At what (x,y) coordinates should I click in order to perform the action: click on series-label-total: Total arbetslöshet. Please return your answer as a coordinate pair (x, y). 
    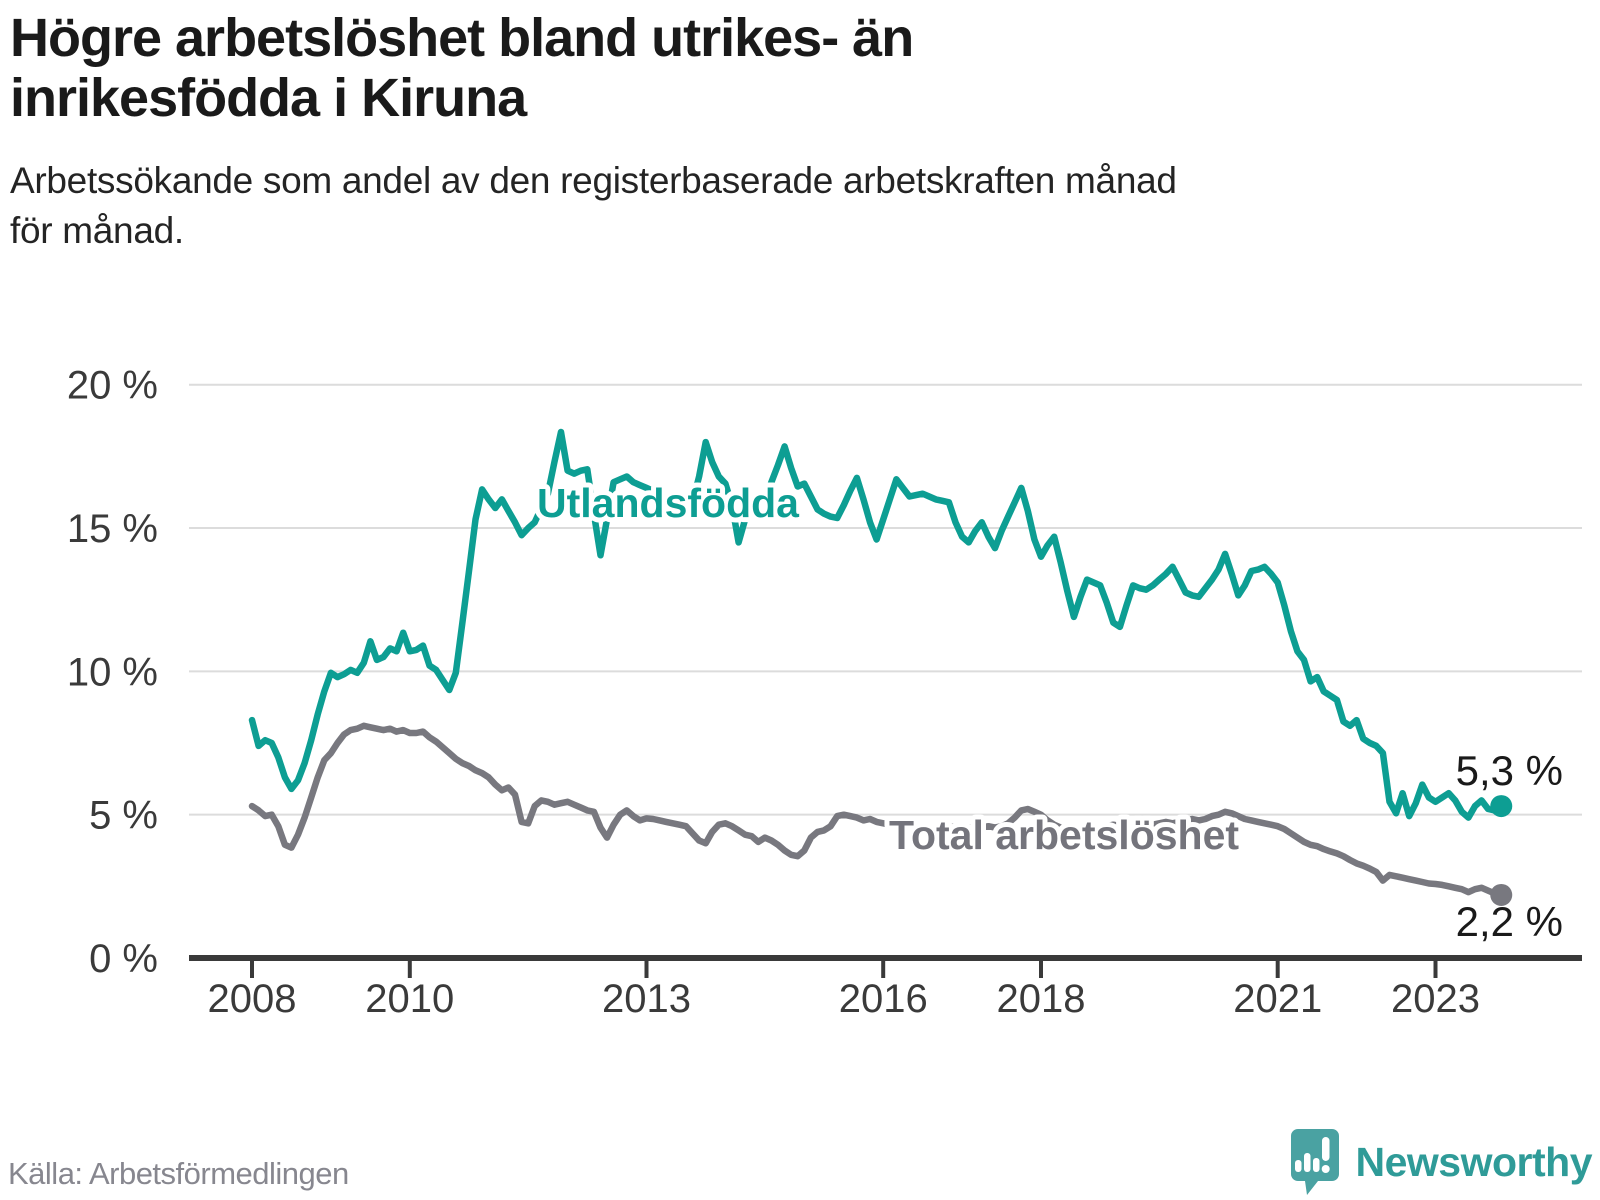
    Looking at the image, I should click on (1064, 835).